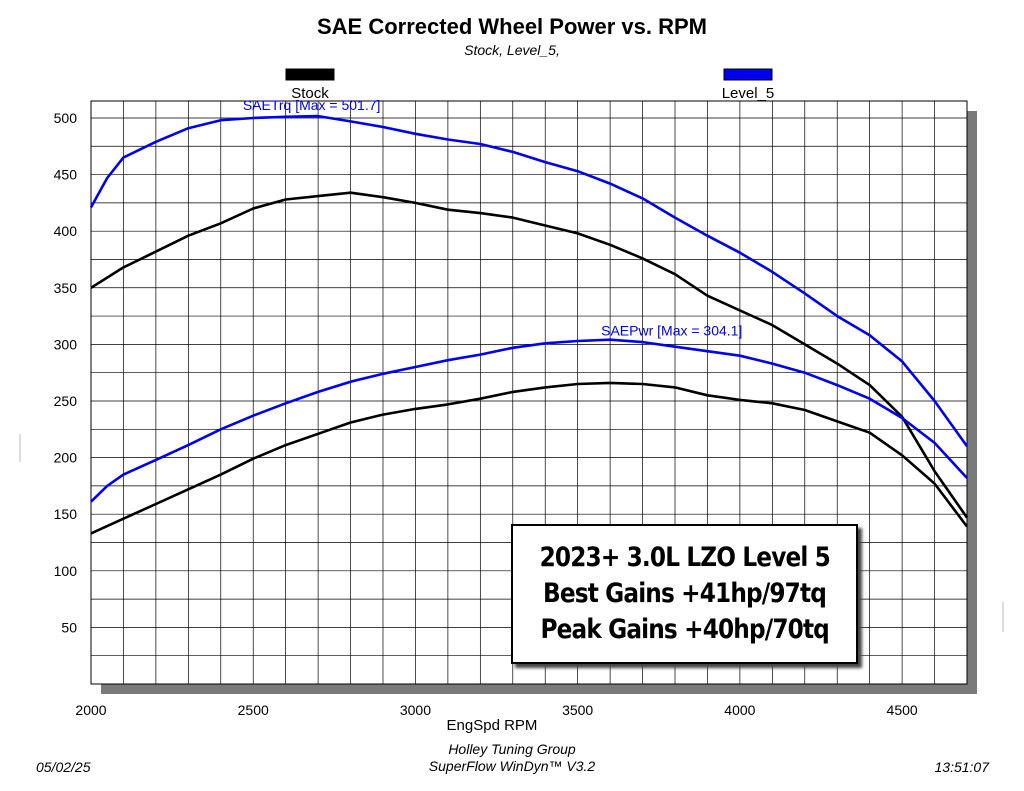 This screenshot has height=791, width=1024. I want to click on x-tick-label: 4500, so click(902, 710).